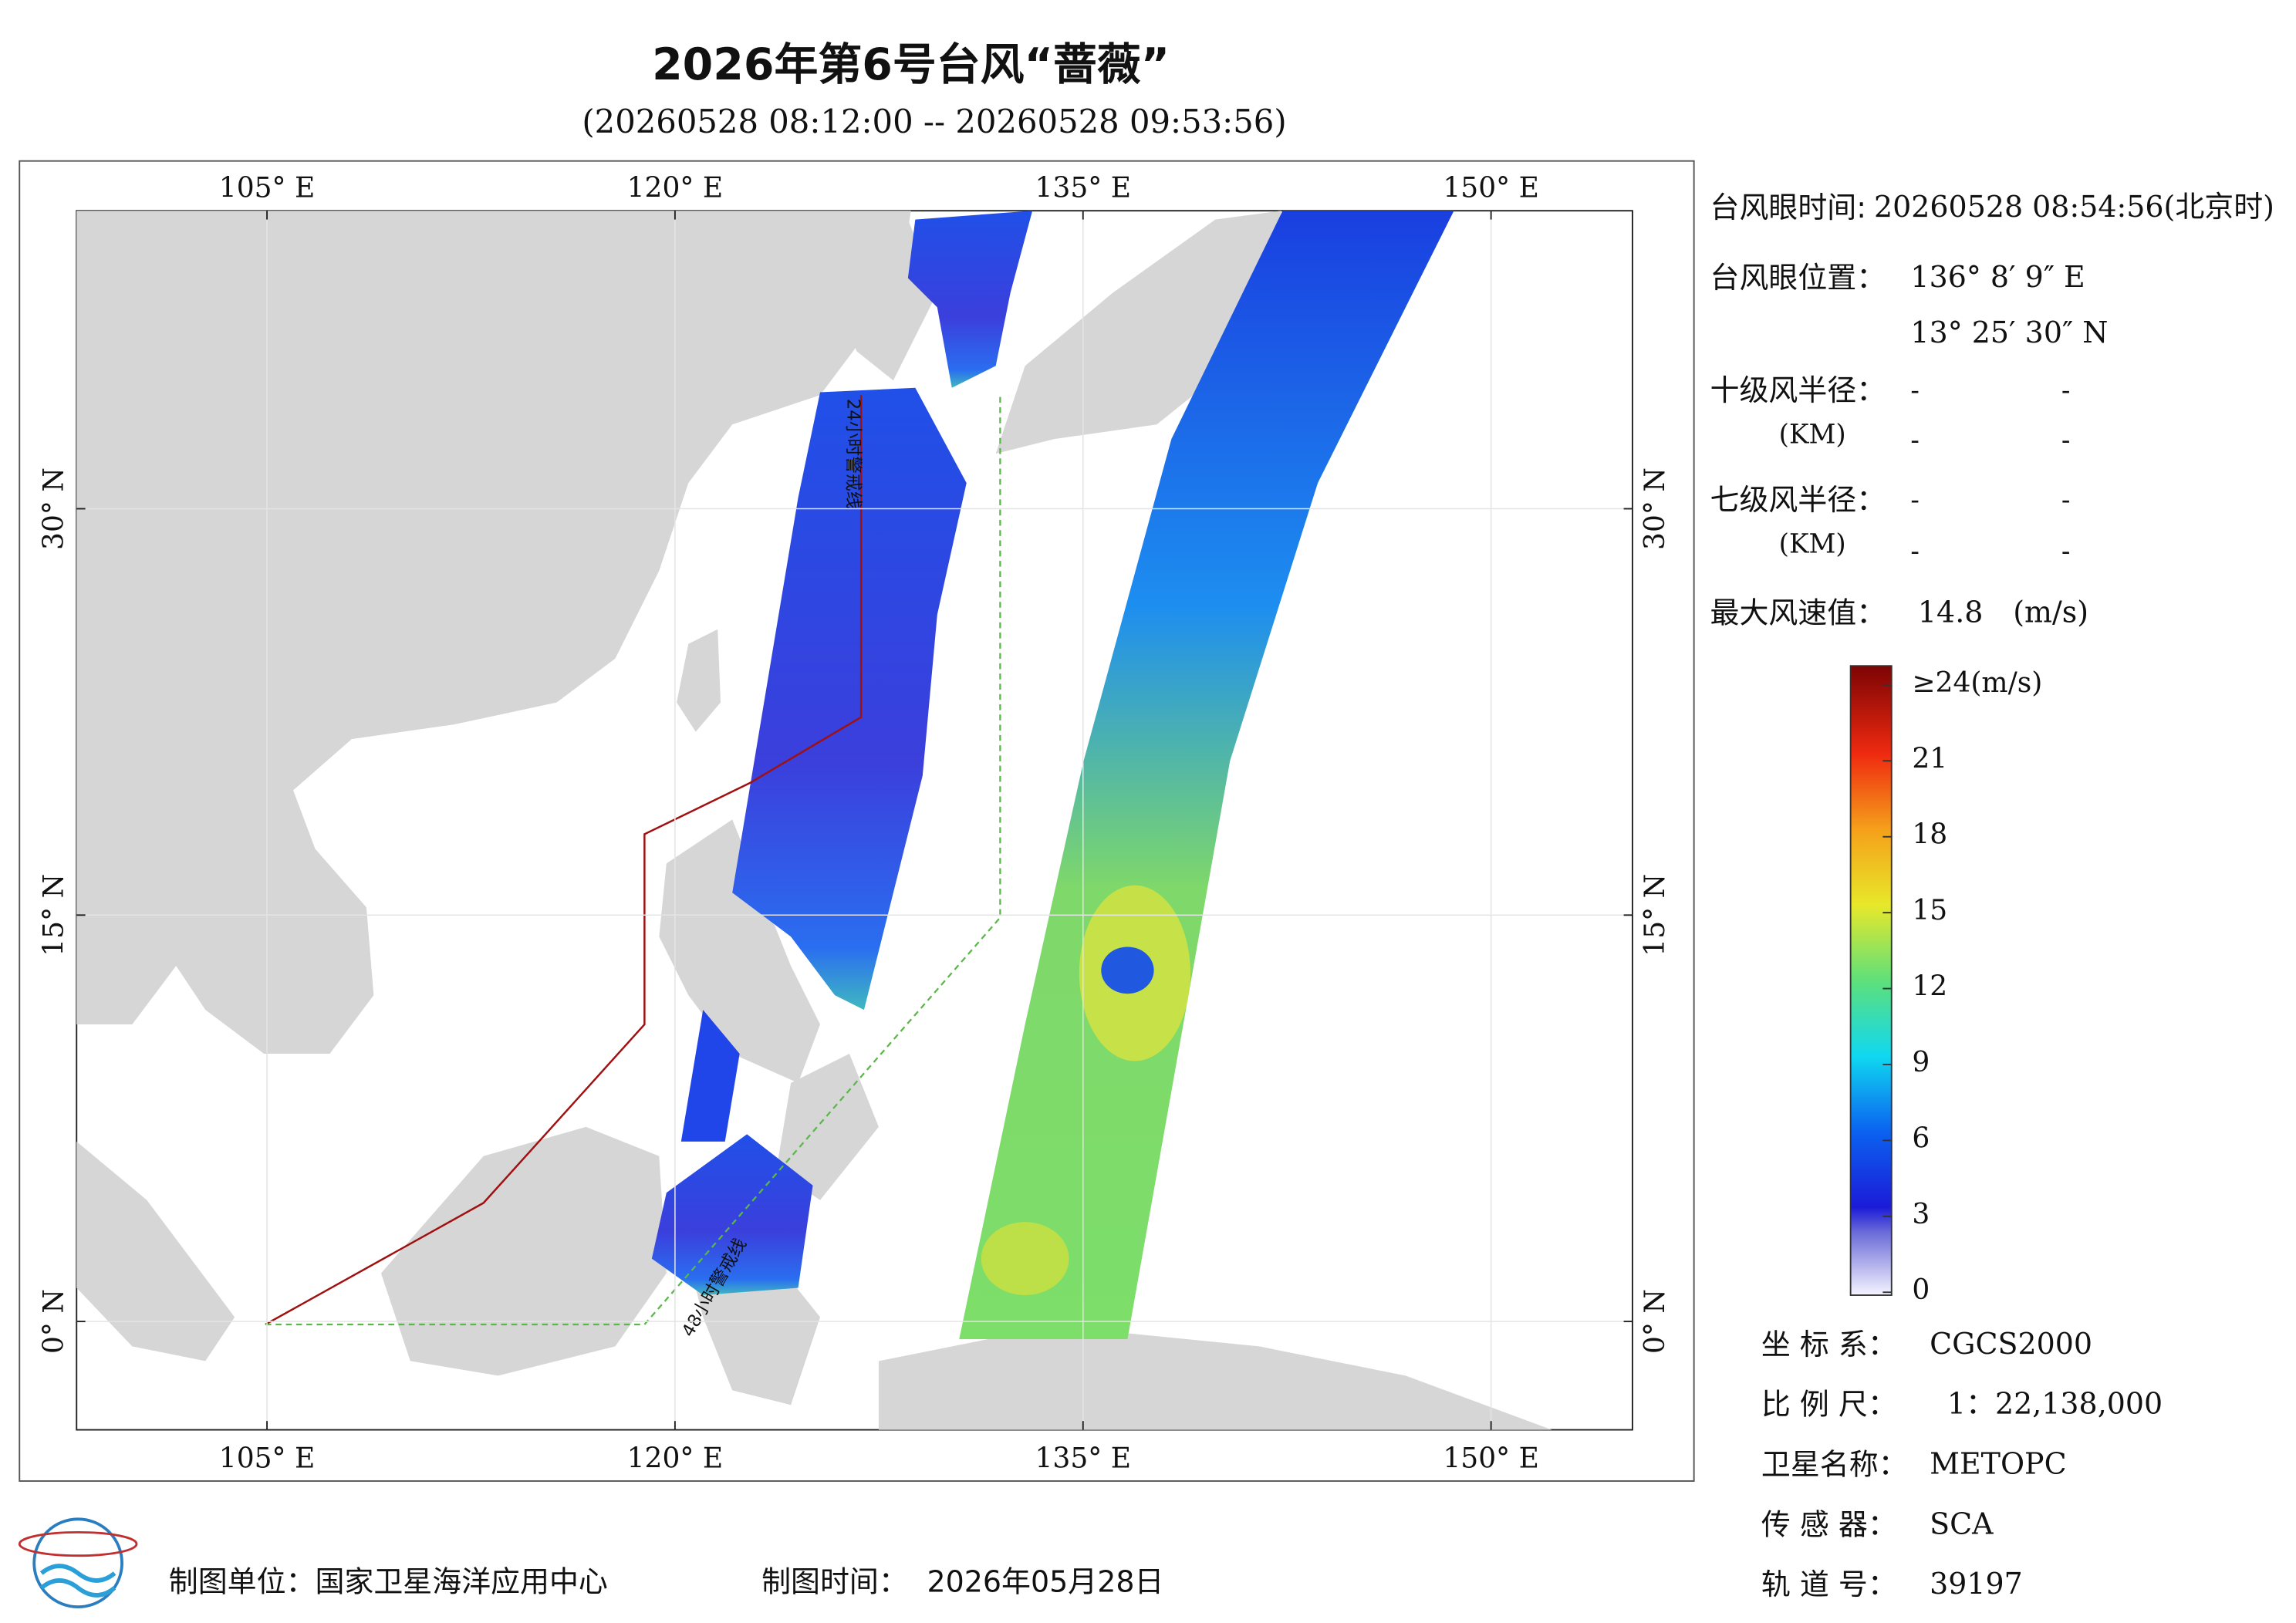 This screenshot has width=2296, height=1623. I want to click on label: 台风眼时间:, so click(1788, 207).